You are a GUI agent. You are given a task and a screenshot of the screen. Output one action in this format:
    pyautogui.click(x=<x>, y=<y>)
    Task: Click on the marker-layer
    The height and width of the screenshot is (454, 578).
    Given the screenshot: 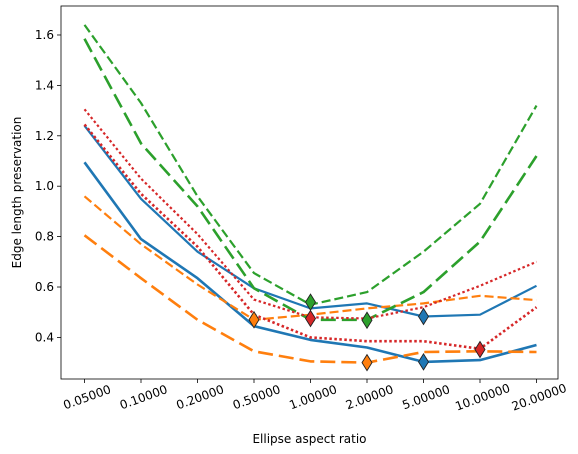 What is the action you would take?
    pyautogui.click(x=367, y=332)
    